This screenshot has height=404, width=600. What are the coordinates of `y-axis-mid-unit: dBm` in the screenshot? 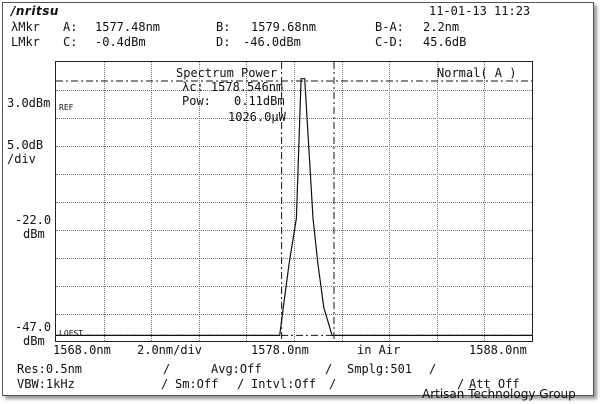 It's located at (34, 234).